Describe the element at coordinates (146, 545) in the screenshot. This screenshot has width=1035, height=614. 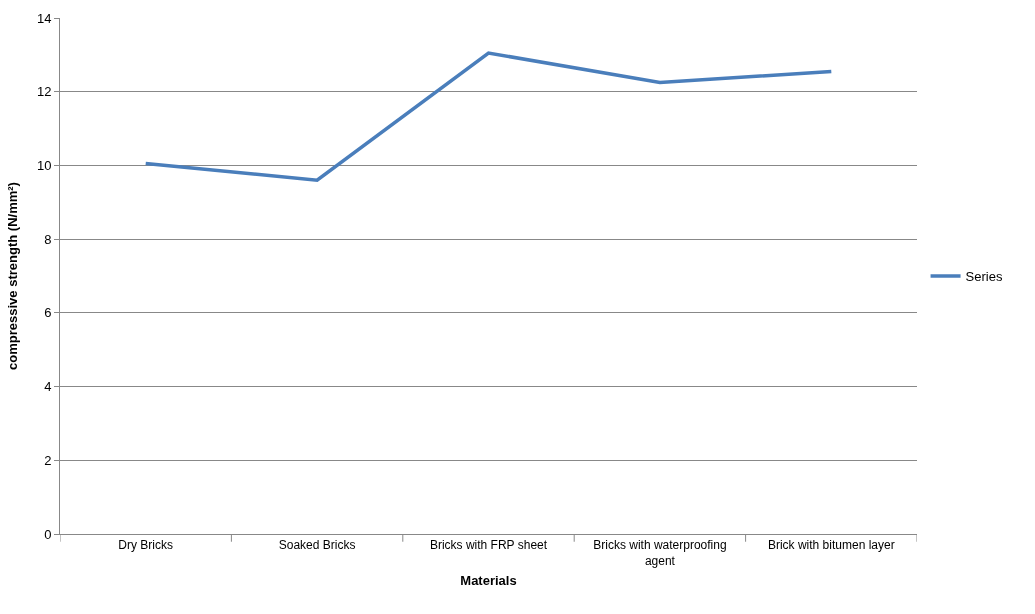
I see `x-tick-label: Dry Bricks` at that location.